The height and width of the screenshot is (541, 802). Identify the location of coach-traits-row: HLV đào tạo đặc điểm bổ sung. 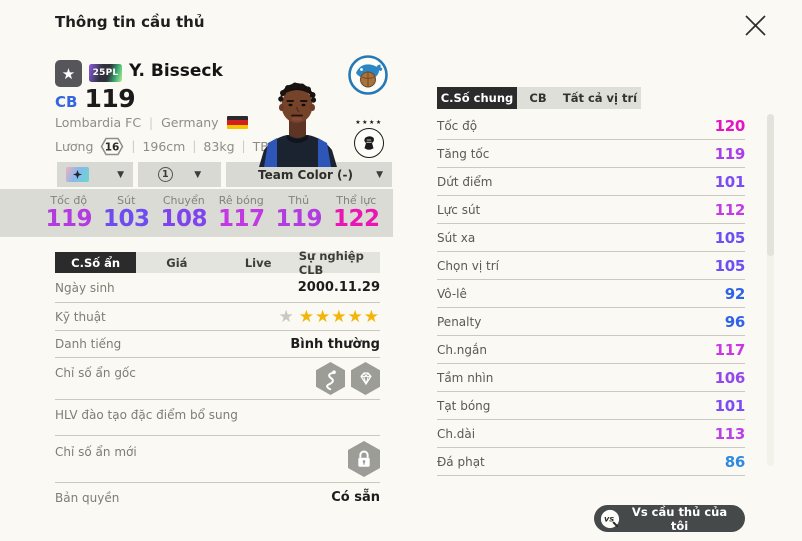
(217, 418).